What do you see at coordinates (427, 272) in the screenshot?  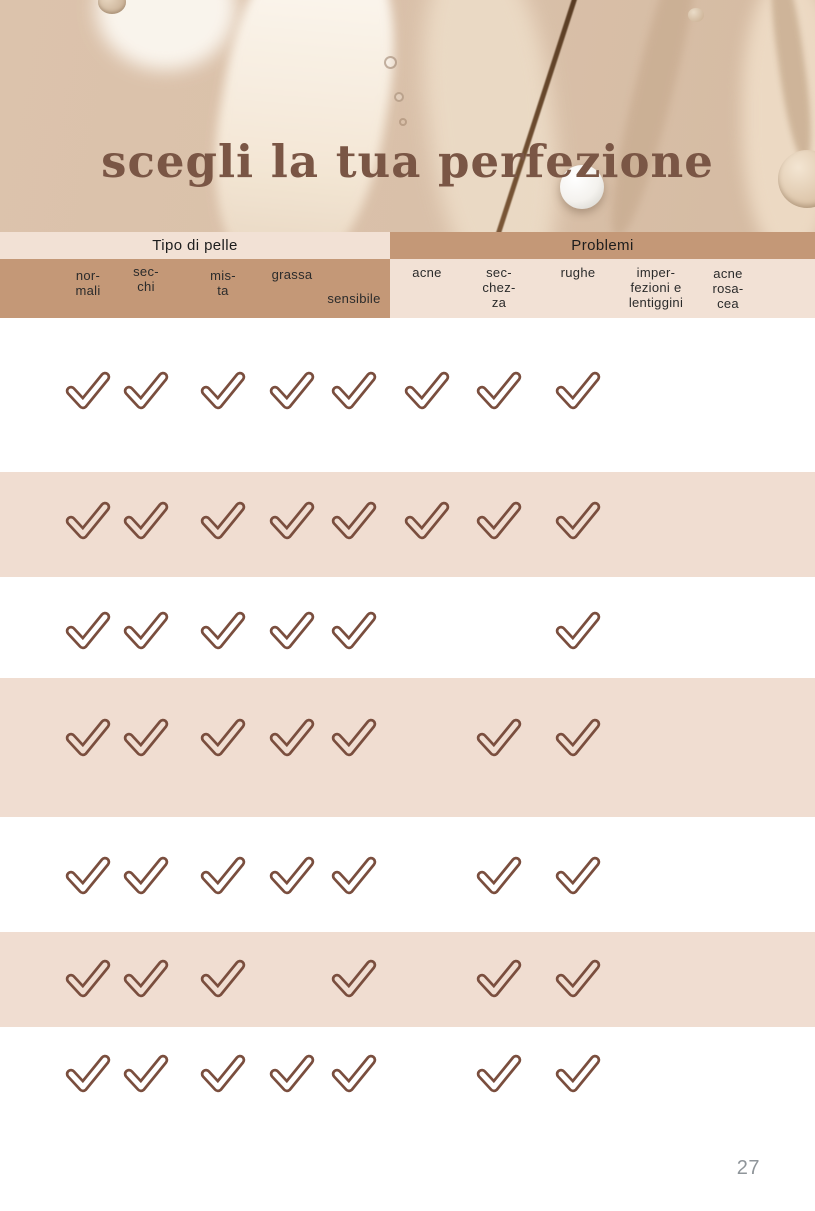 I see `column-header-acne: acne` at bounding box center [427, 272].